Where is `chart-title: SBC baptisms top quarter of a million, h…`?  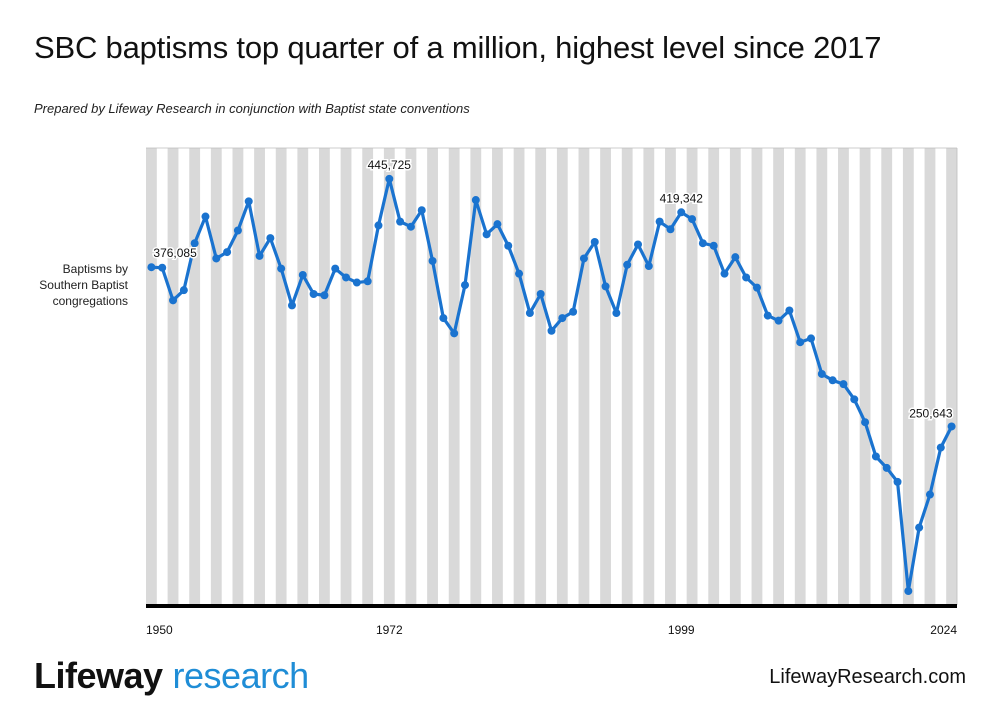 chart-title: SBC baptisms top quarter of a million, h… is located at coordinates (458, 47).